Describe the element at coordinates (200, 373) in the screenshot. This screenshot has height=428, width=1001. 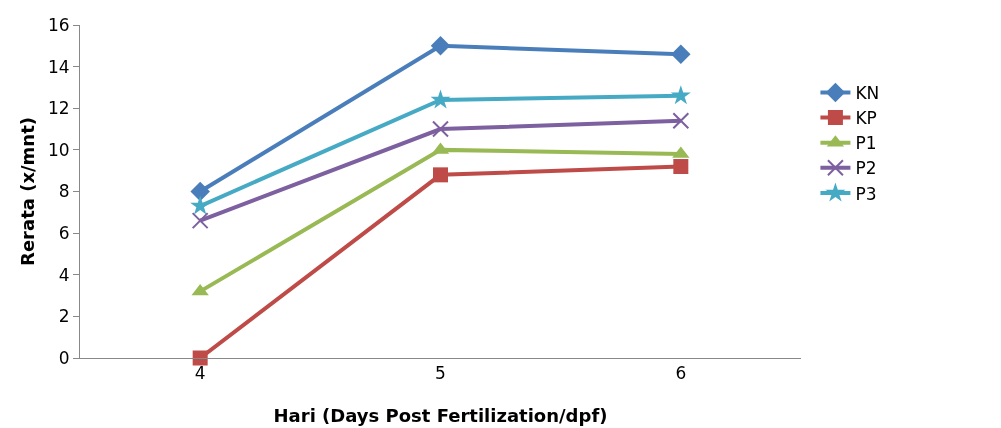
I see `x-tick-label: 4` at that location.